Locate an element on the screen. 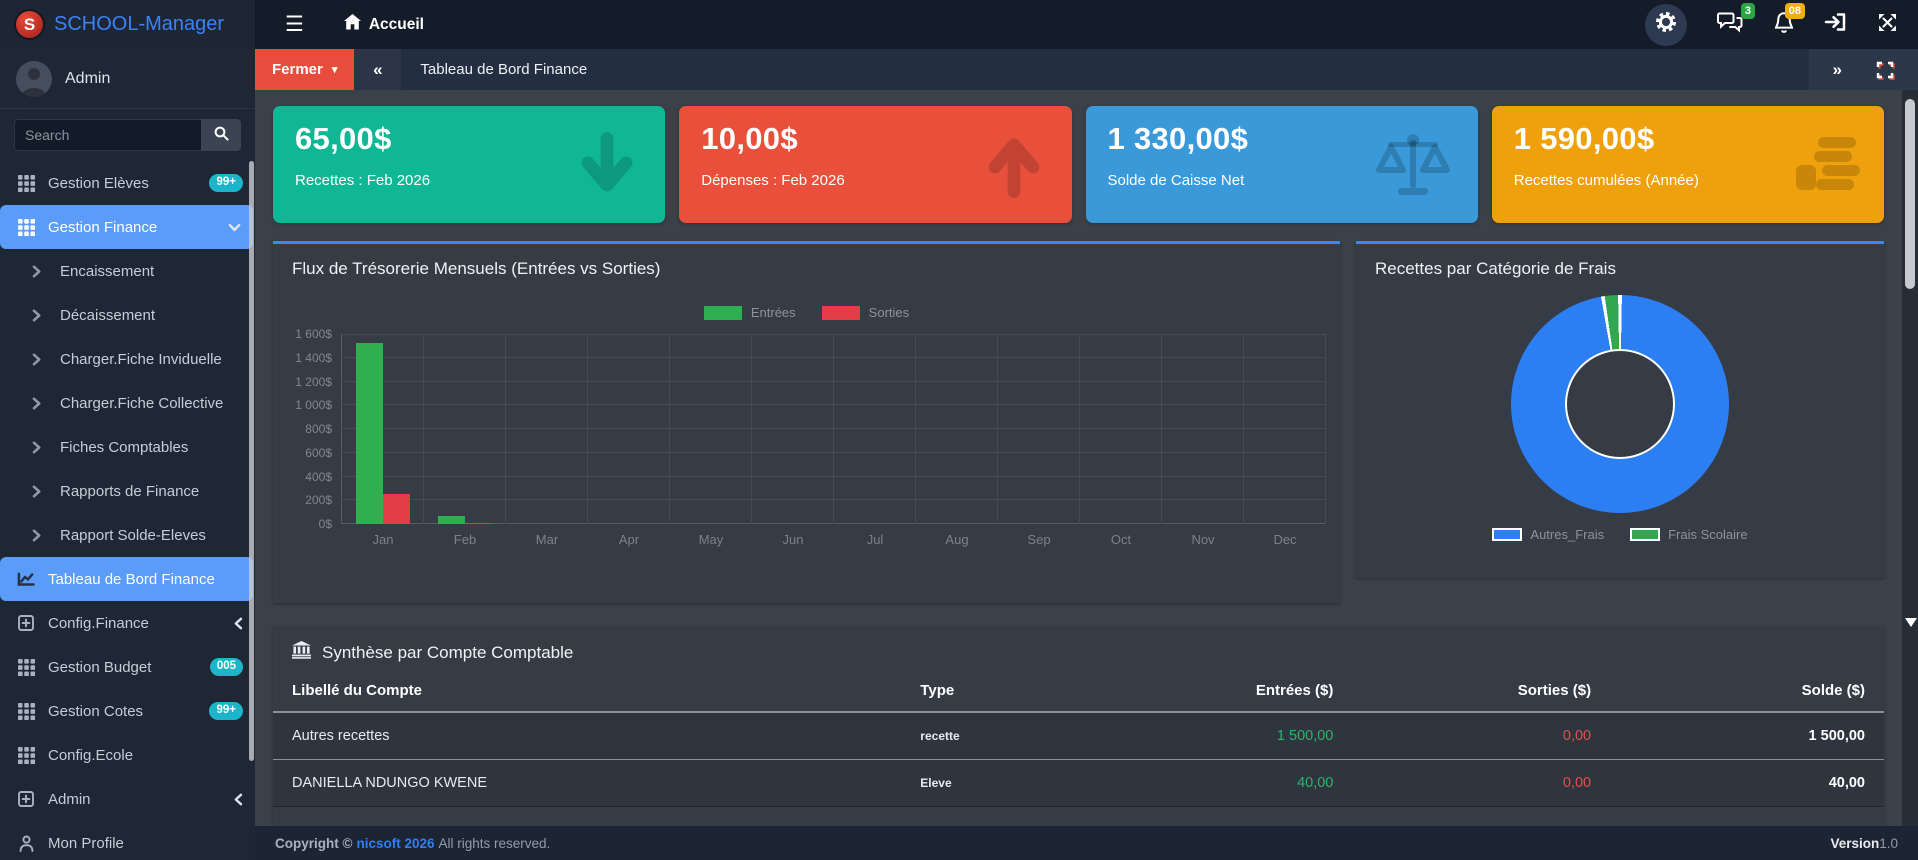 The height and width of the screenshot is (860, 1918). sidebar-item-label: Fiches Comptables is located at coordinates (124, 447).